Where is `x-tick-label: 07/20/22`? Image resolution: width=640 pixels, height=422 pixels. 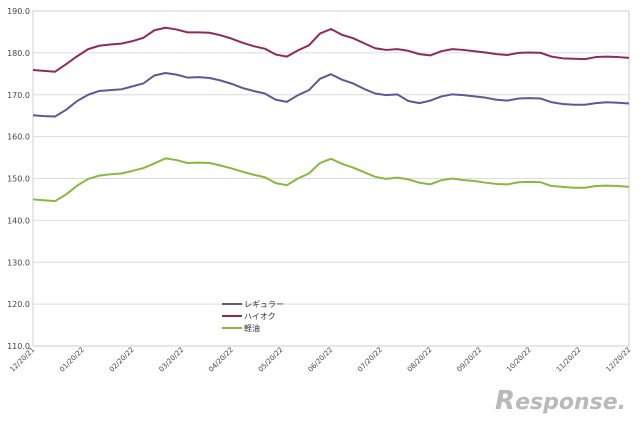
x-tick-label: 07/20/22 is located at coordinates (370, 360).